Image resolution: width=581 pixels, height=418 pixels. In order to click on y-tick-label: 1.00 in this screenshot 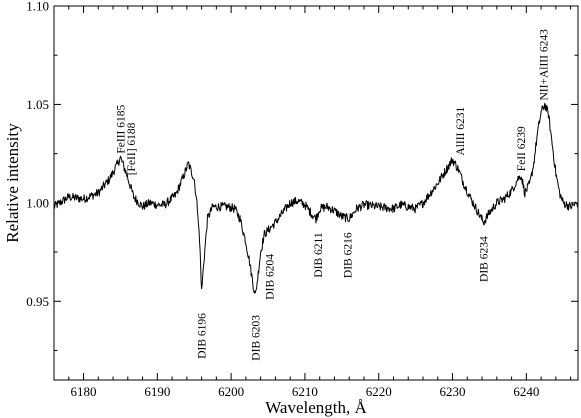, I will do `click(37, 202)`.